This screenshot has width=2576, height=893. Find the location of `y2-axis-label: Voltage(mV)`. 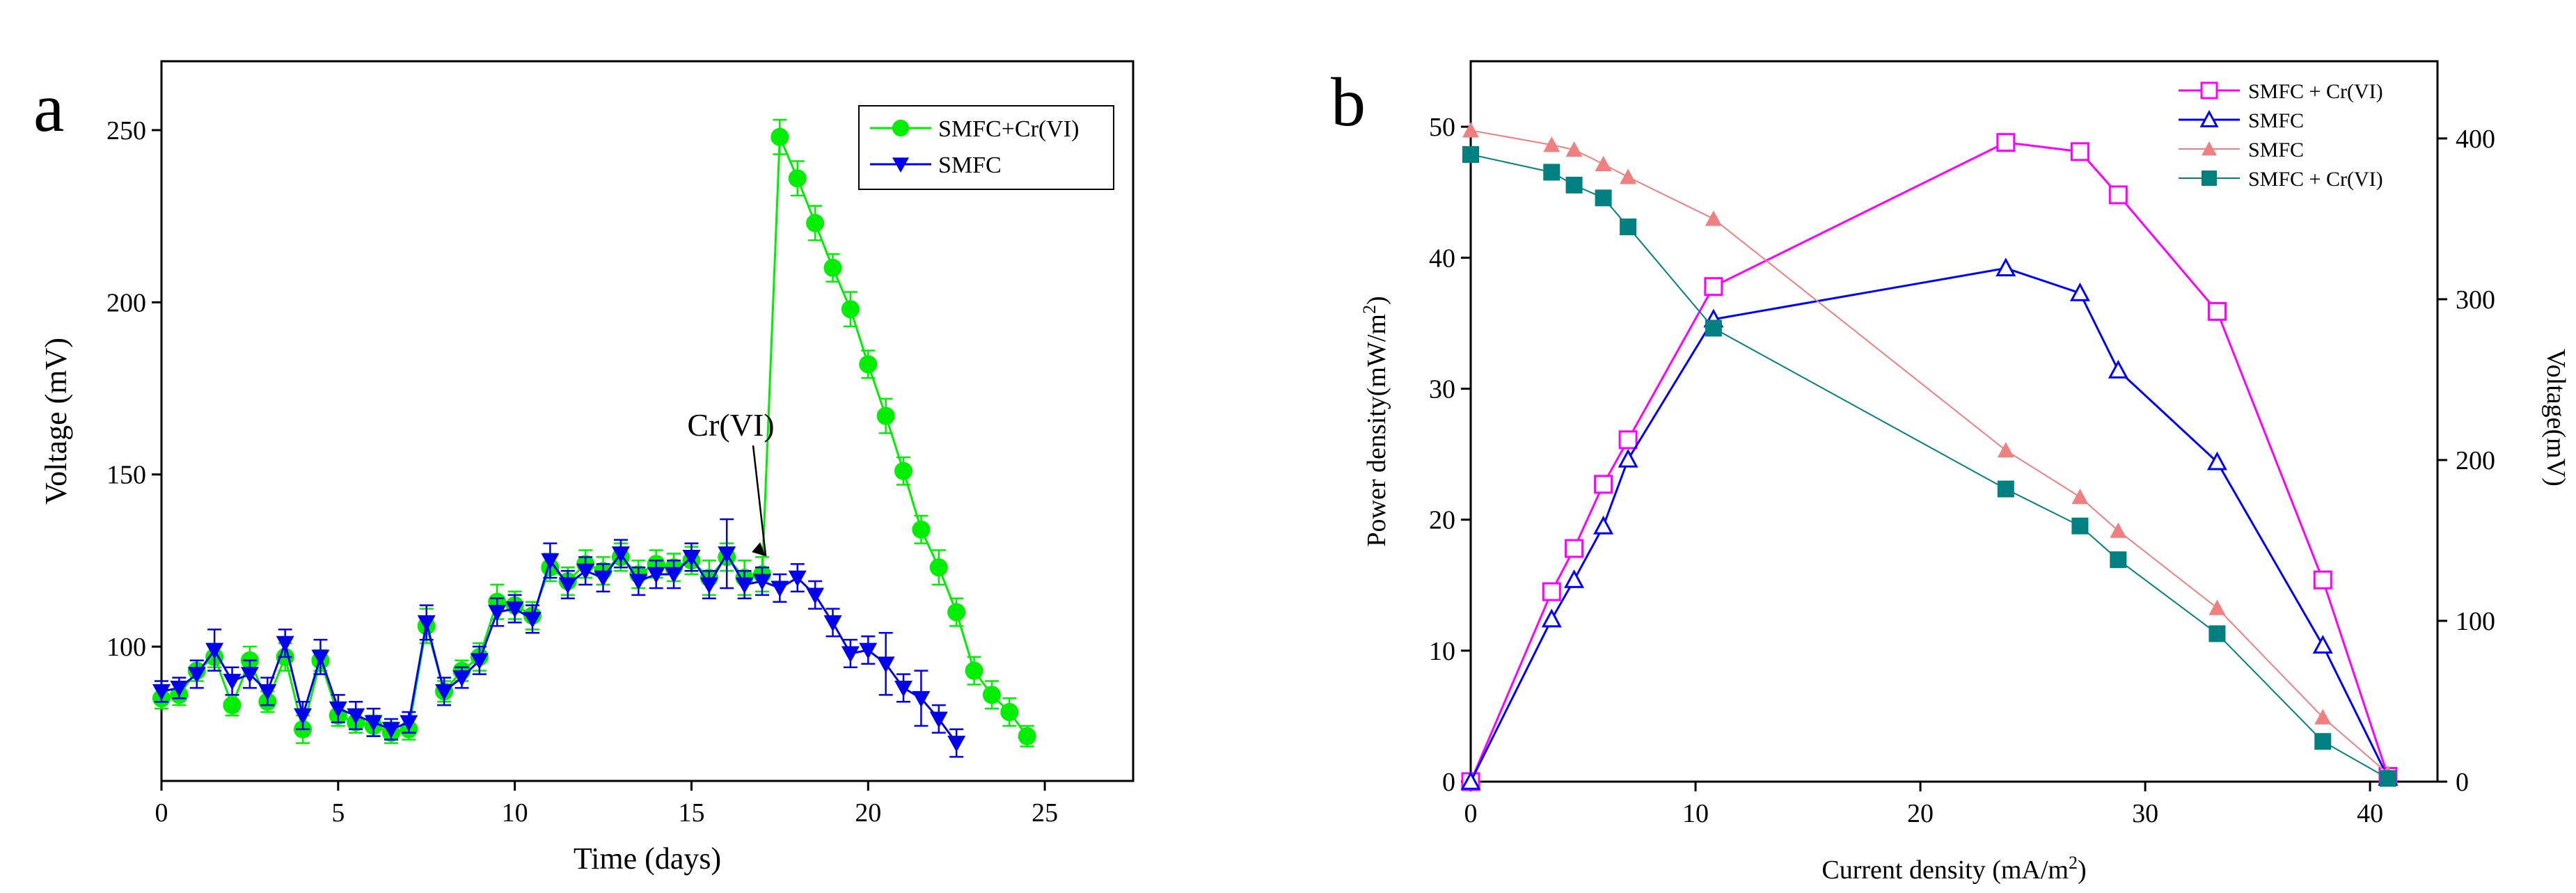

y2-axis-label: Voltage(mV) is located at coordinates (2555, 418).